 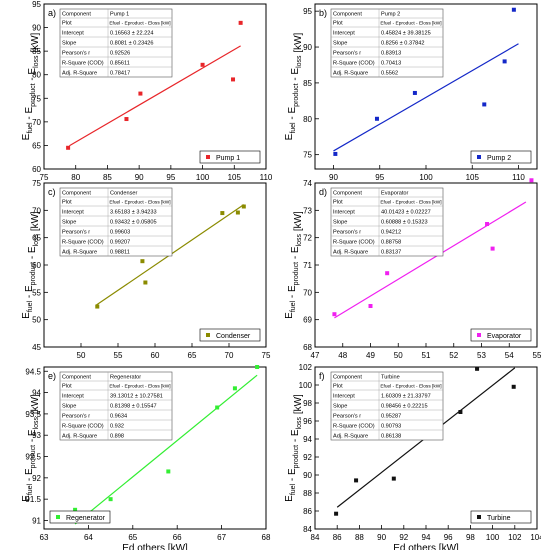 What do you see at coordinates (537, 355) in the screenshot?
I see `x-tick-label: 55` at bounding box center [537, 355].